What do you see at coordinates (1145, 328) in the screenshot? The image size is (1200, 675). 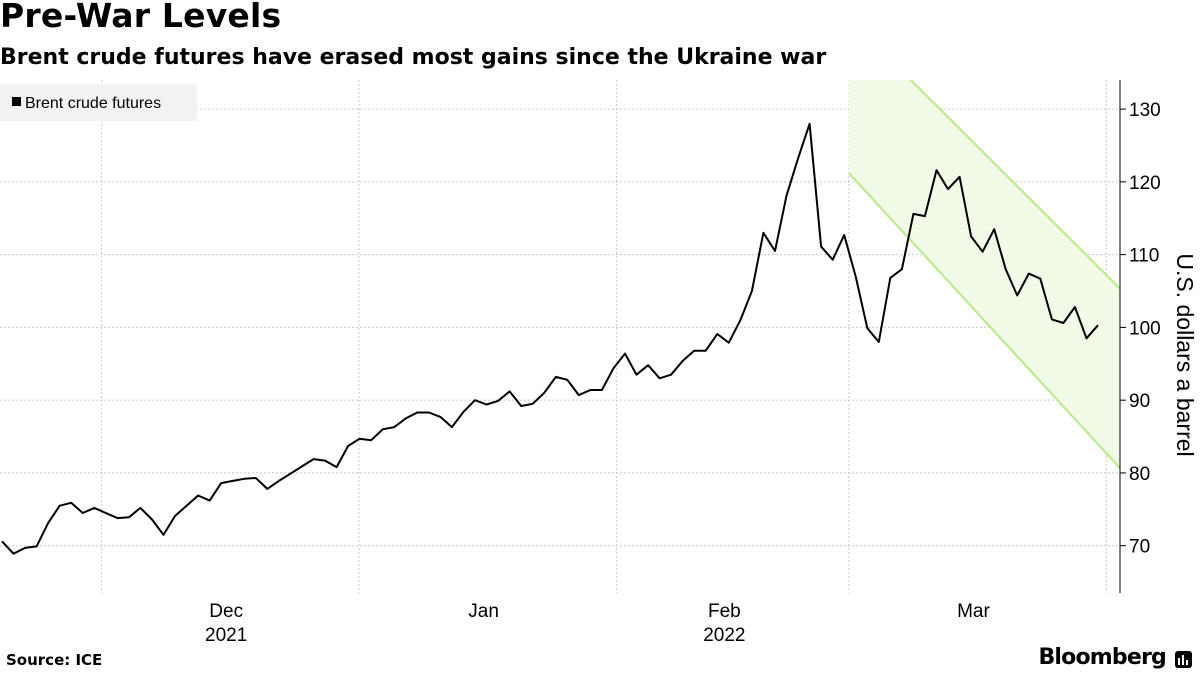 I see `y-tick-label: 100` at bounding box center [1145, 328].